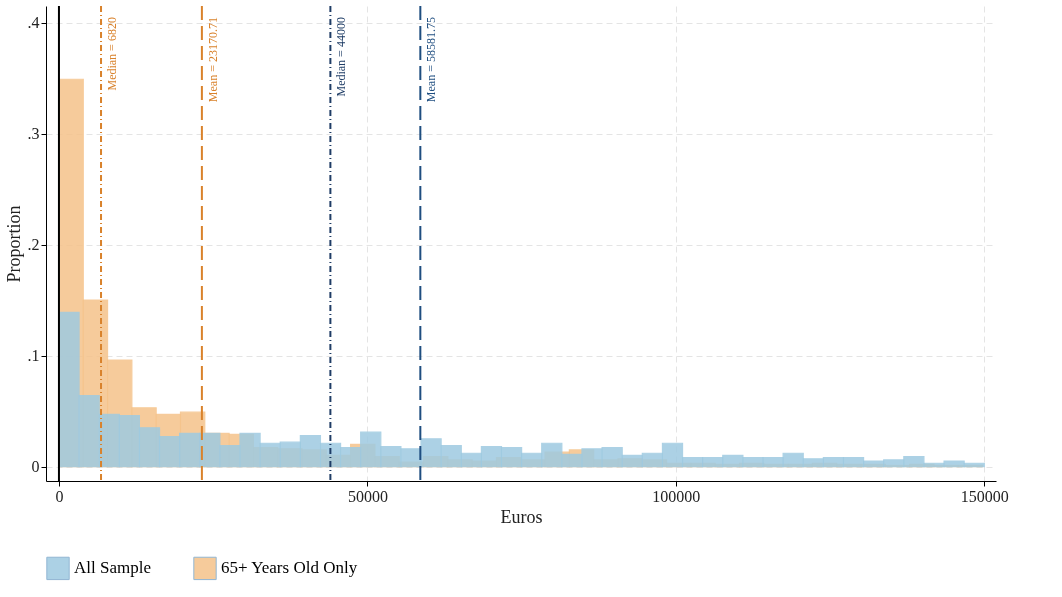 This screenshot has width=1062, height=597. What do you see at coordinates (33, 245) in the screenshot?
I see `y-tick-label: .2` at bounding box center [33, 245].